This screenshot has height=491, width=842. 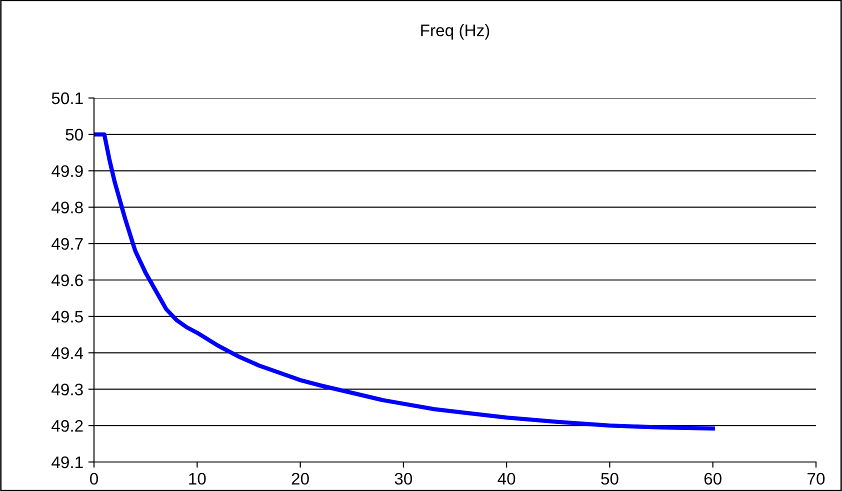 I want to click on x-tick-label: 30, so click(x=403, y=478).